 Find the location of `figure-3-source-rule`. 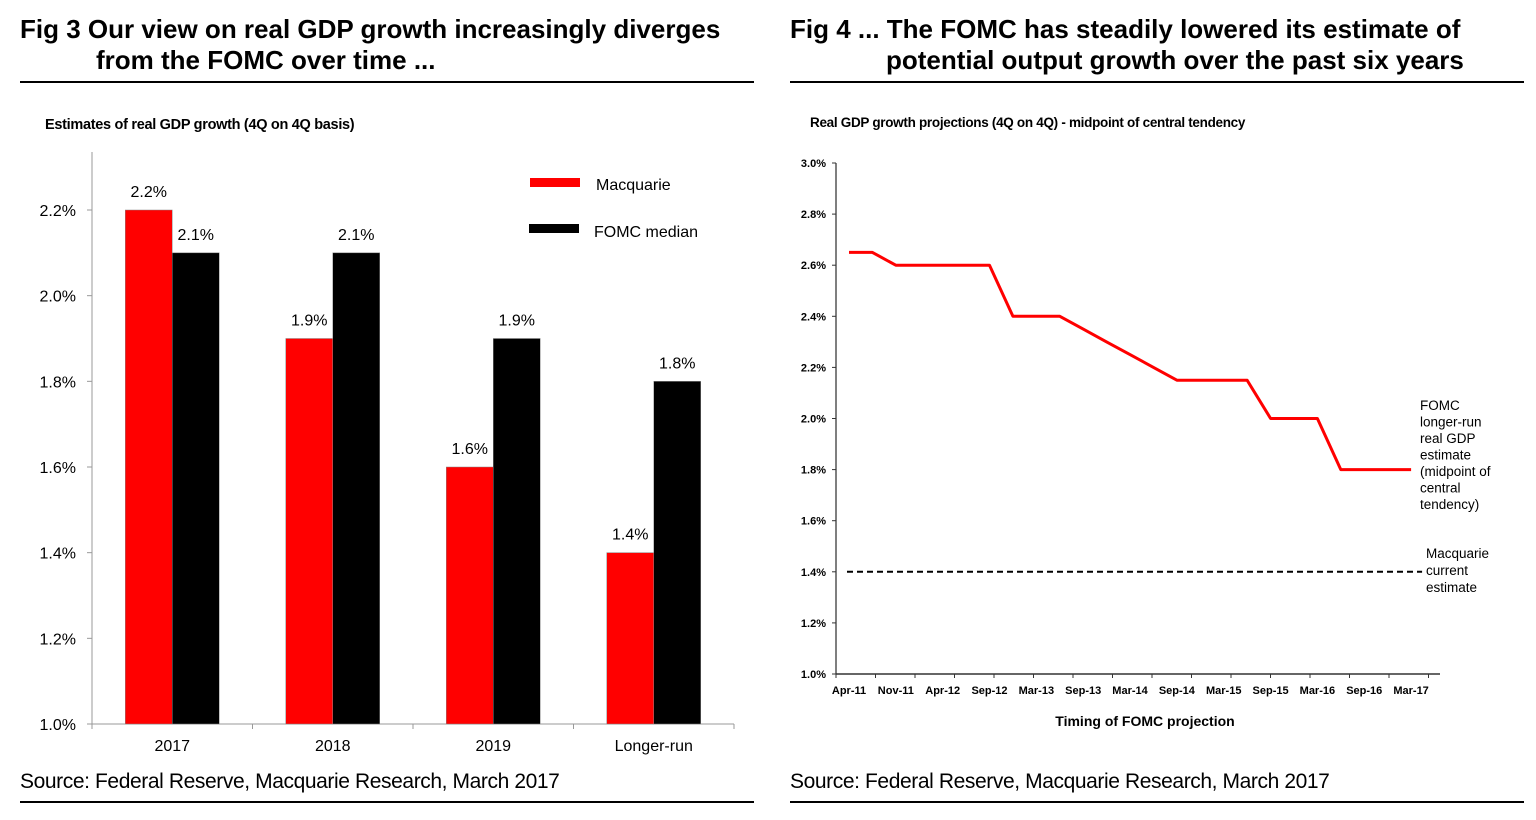

figure-3-source-rule is located at coordinates (387, 802).